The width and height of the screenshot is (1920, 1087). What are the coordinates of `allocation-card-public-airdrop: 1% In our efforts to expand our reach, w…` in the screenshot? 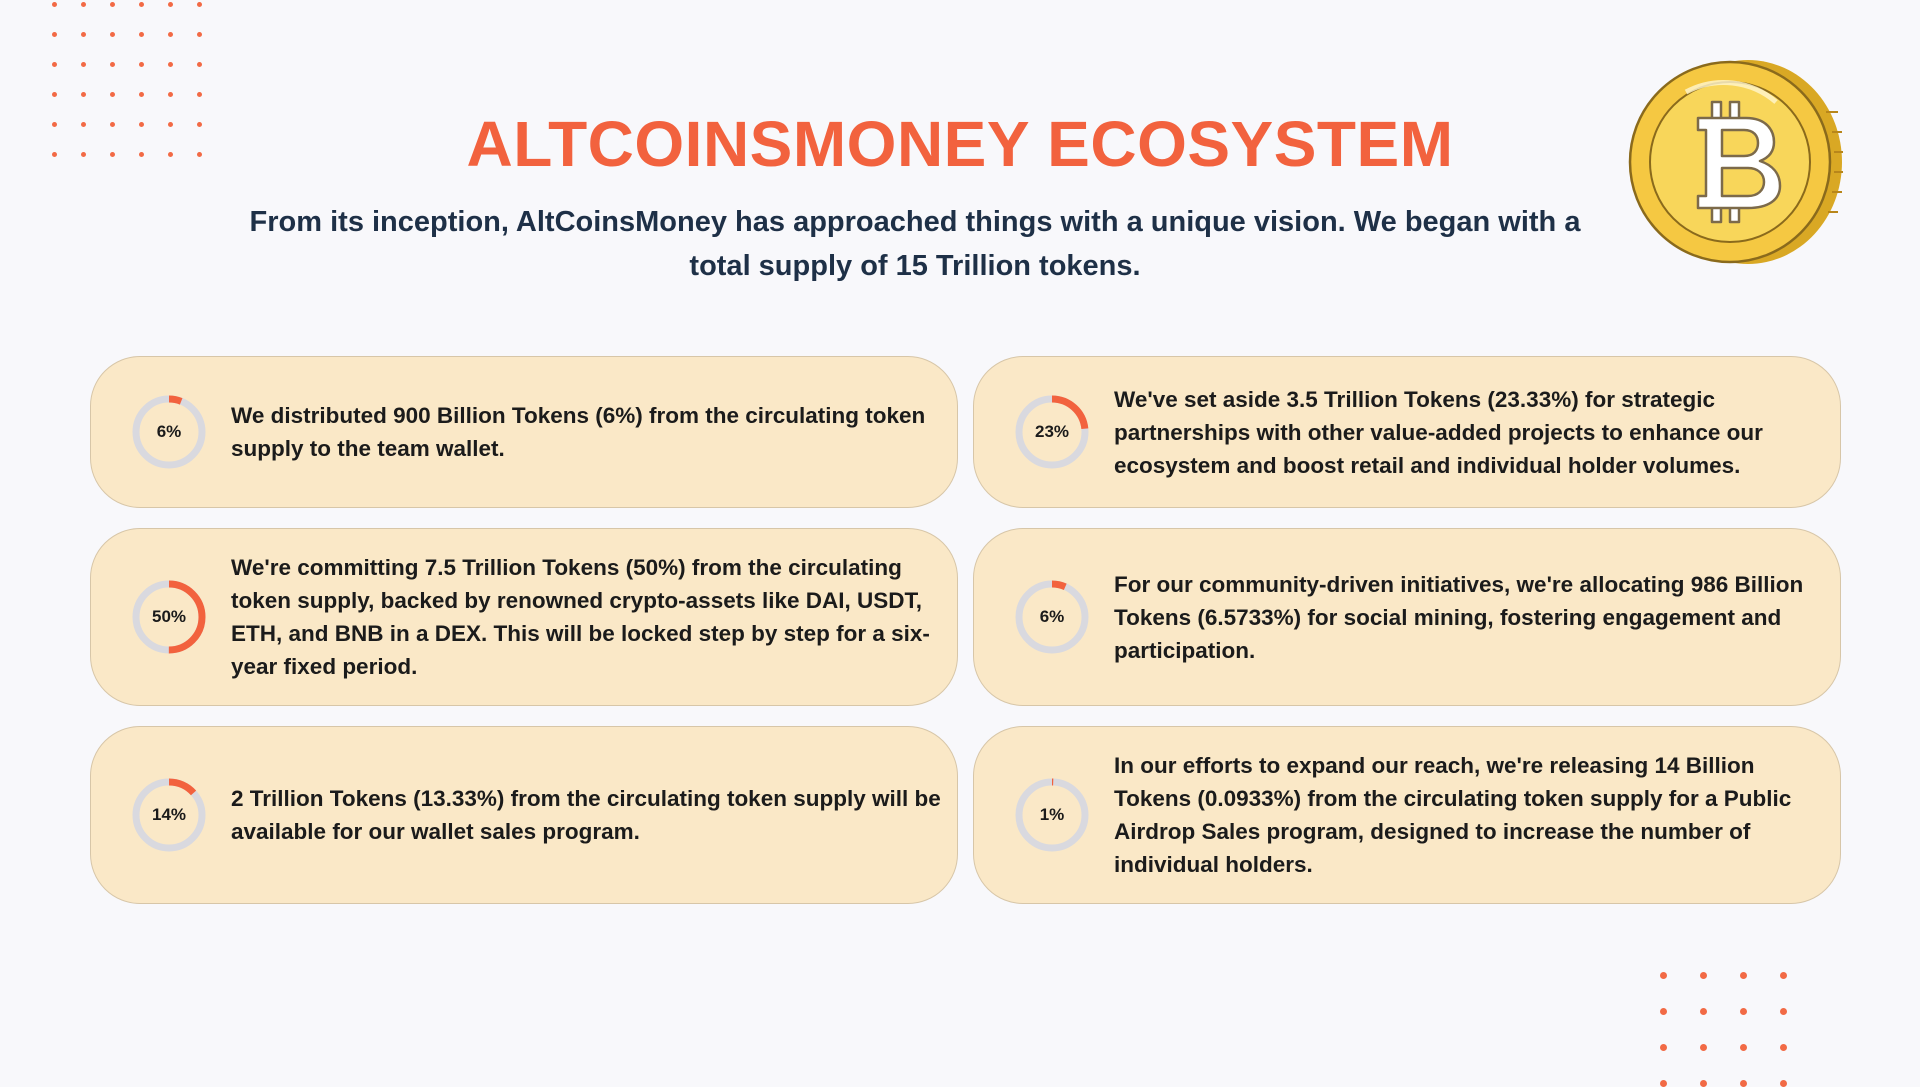 It's located at (1407, 815).